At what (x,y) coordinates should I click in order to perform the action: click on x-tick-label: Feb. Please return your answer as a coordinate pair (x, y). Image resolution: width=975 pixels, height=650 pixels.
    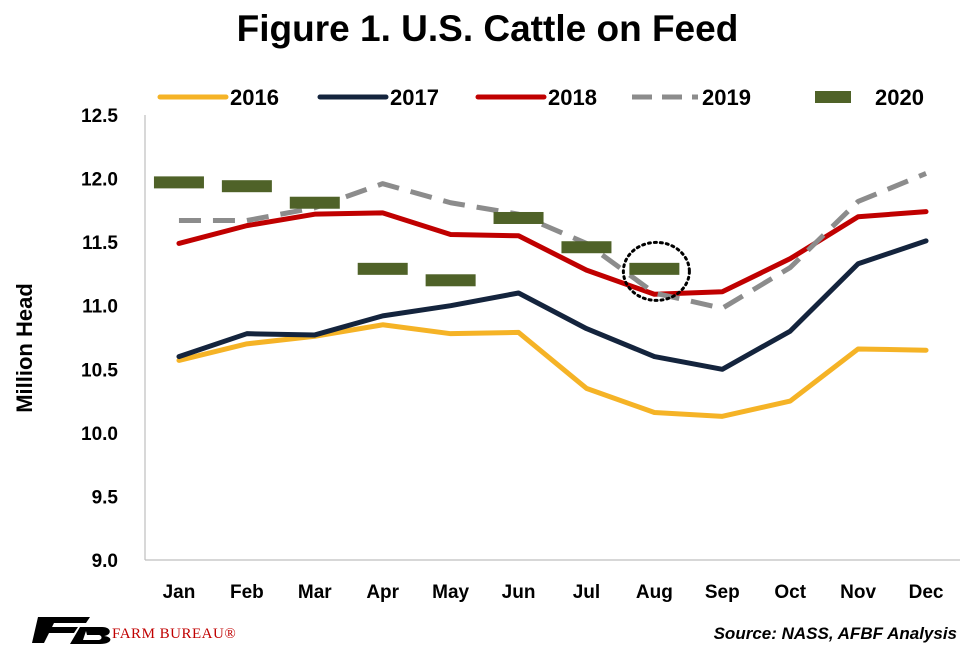
    Looking at the image, I should click on (247, 592).